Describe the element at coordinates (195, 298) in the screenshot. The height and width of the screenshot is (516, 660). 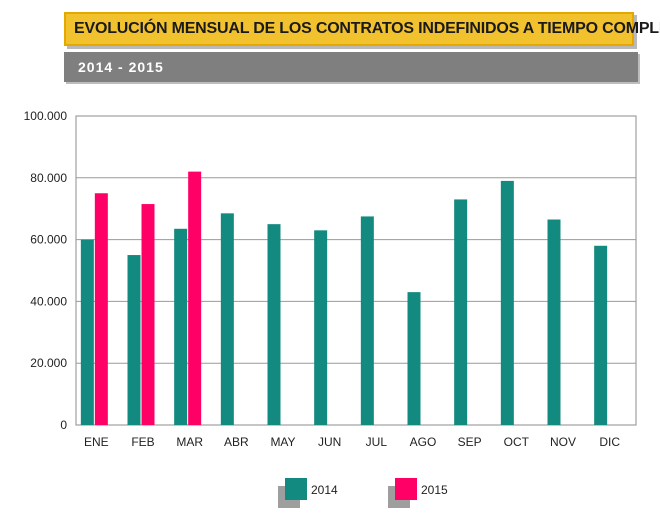
I see `bar-2015-mar` at that location.